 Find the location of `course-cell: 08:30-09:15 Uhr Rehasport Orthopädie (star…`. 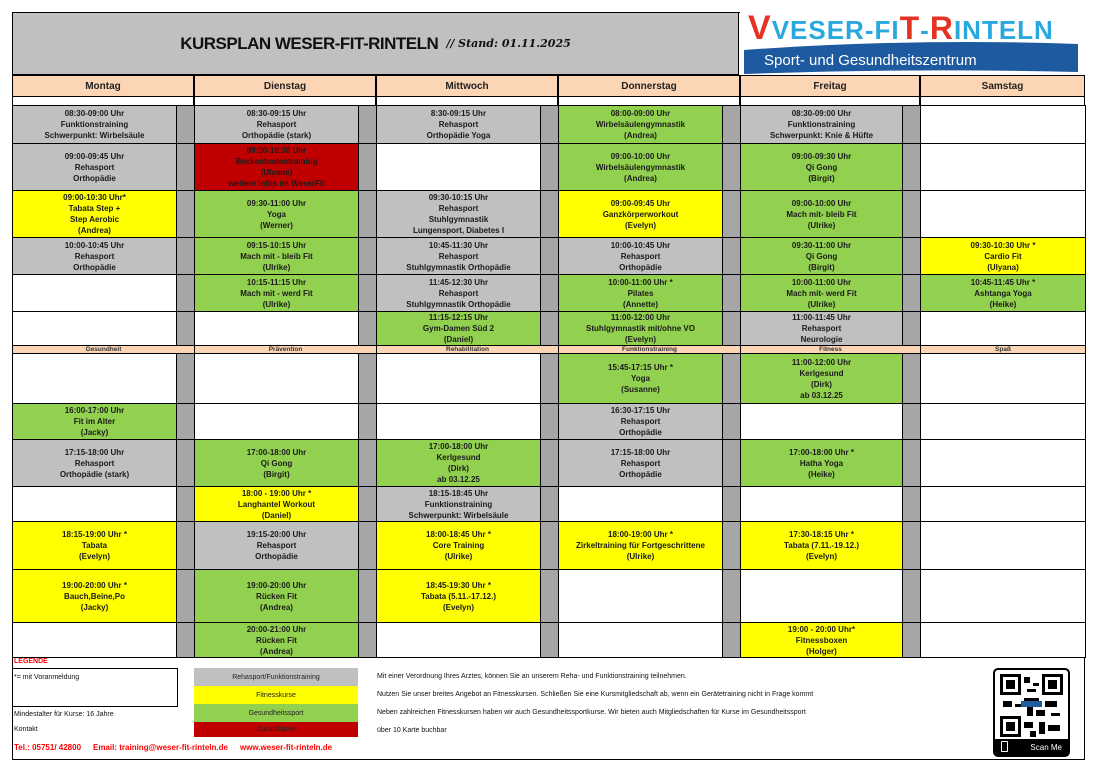

course-cell: 08:30-09:15 Uhr Rehasport Orthopädie (star… is located at coordinates (276, 124).